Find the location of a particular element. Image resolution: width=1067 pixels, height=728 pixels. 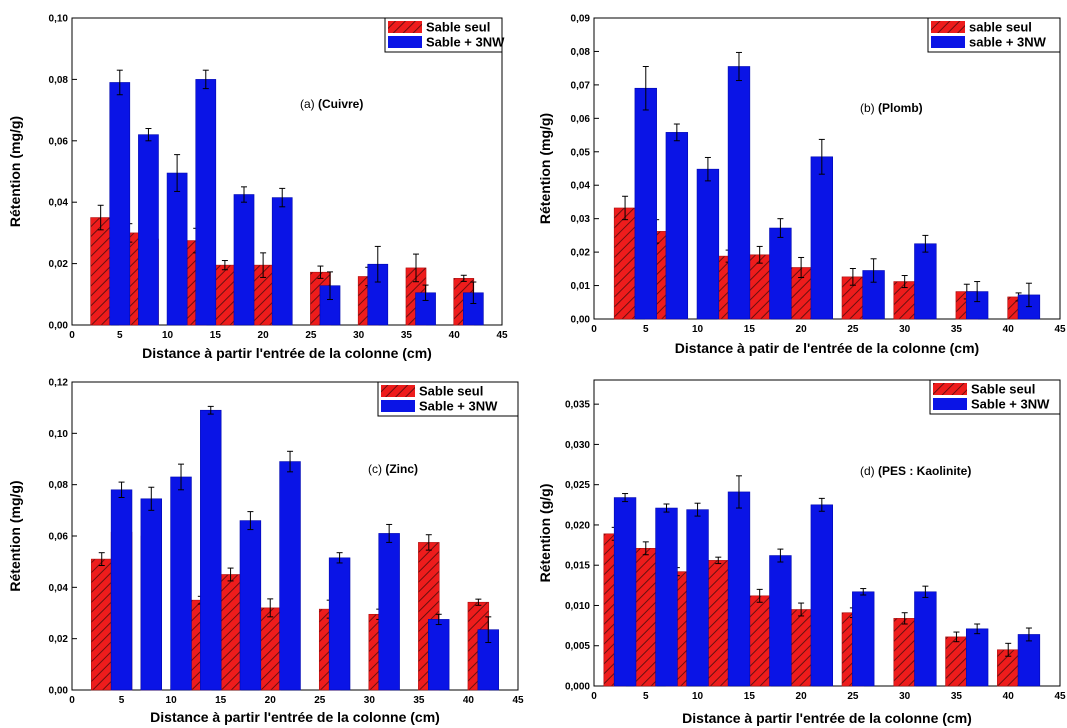

y-axis-title: Rétention (g/g) is located at coordinates (545, 533).